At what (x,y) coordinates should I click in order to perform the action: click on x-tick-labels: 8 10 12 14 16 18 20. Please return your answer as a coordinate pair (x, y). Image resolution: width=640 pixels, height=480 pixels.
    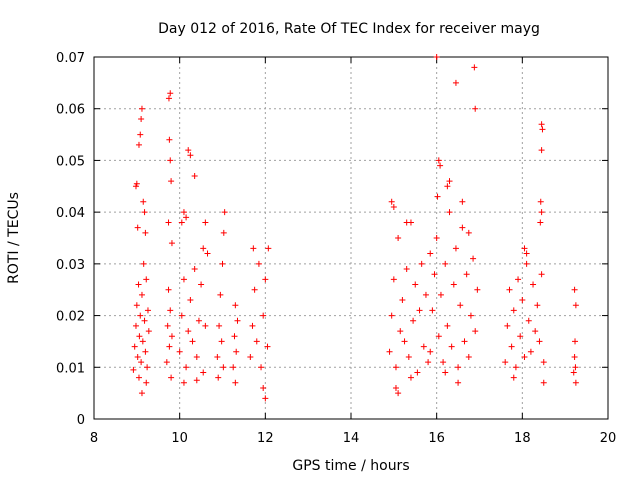
    Looking at the image, I should click on (353, 438).